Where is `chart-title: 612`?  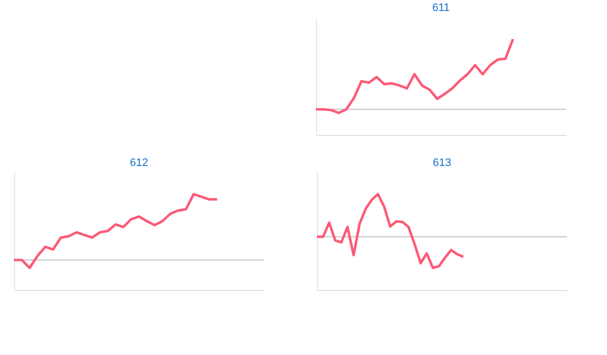 chart-title: 612 is located at coordinates (139, 163).